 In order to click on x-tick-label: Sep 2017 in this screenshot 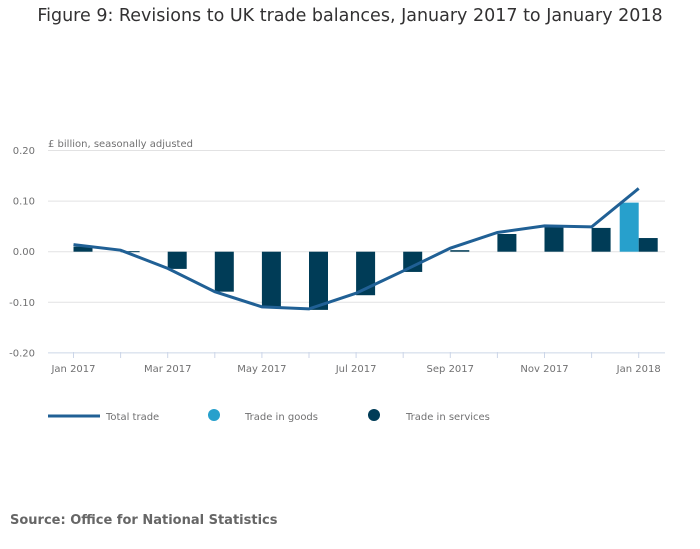, I will do `click(450, 369)`.